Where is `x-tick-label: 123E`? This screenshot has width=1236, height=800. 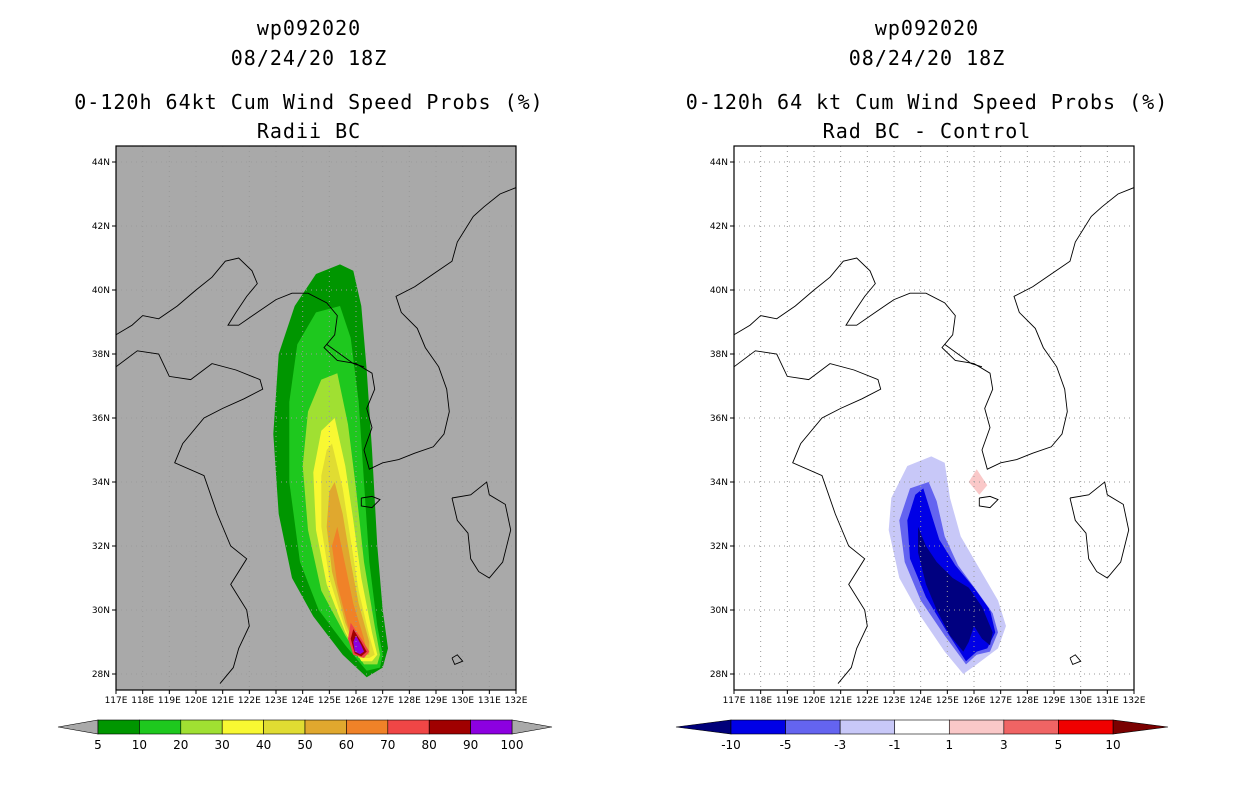
x-tick-label: 123E is located at coordinates (276, 701).